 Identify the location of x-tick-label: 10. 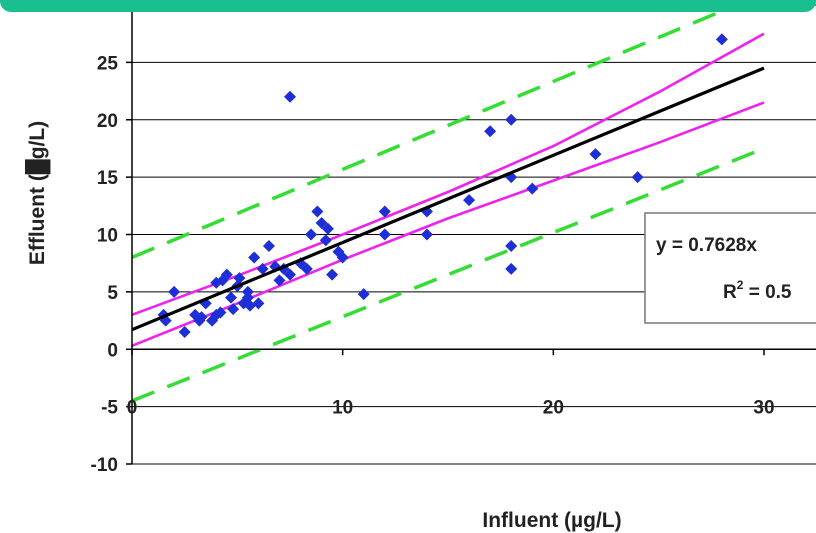
(342, 408).